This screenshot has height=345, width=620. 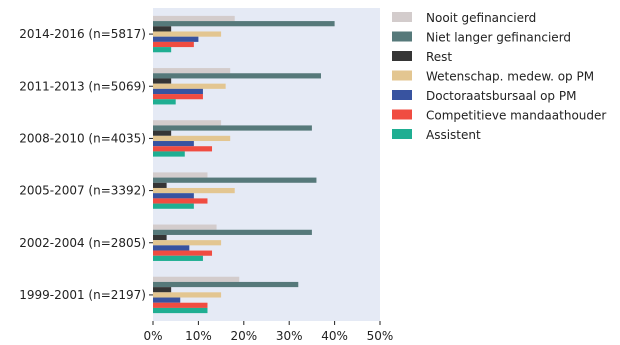 I want to click on legend-label: Doctoraatsbursaal op PM, so click(x=501, y=96).